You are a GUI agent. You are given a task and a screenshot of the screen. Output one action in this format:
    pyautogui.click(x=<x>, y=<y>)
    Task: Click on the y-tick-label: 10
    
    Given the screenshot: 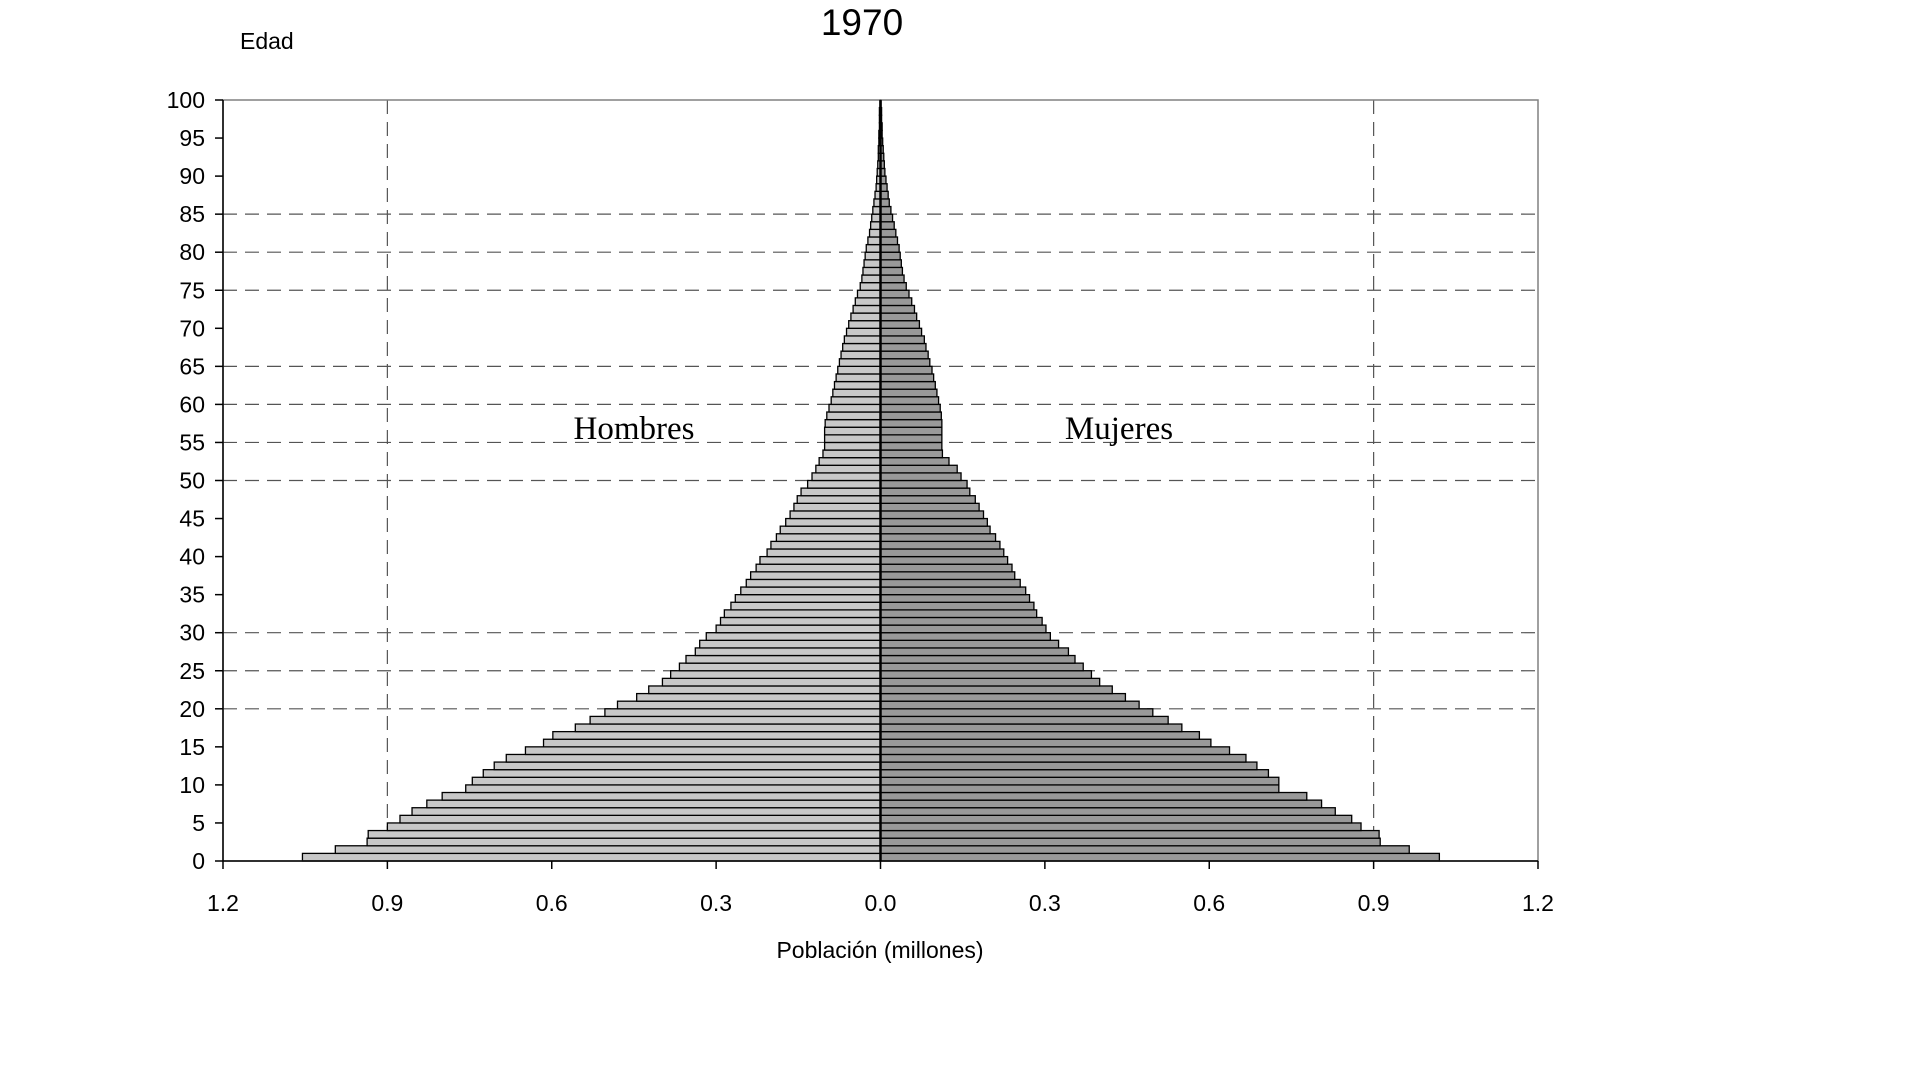 What is the action you would take?
    pyautogui.click(x=192, y=785)
    